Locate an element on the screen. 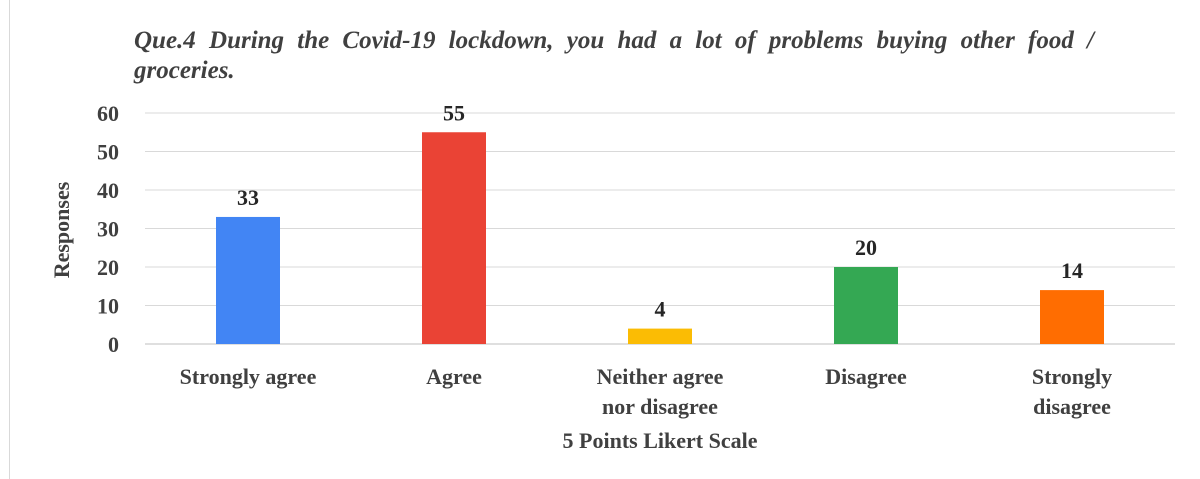 The image size is (1200, 479). data-label: 55 is located at coordinates (454, 112).